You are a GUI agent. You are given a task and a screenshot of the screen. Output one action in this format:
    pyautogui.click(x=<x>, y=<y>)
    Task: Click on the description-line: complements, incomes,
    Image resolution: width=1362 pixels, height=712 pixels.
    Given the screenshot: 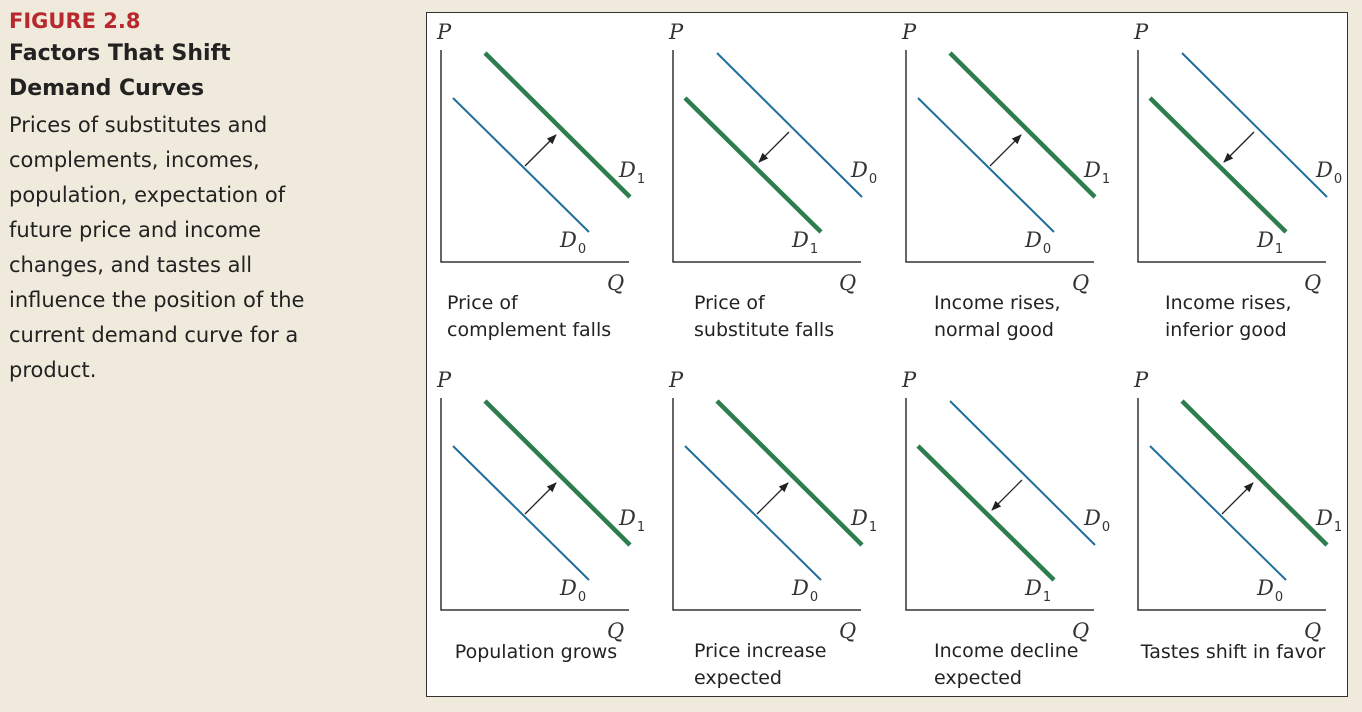 What is the action you would take?
    pyautogui.click(x=134, y=160)
    